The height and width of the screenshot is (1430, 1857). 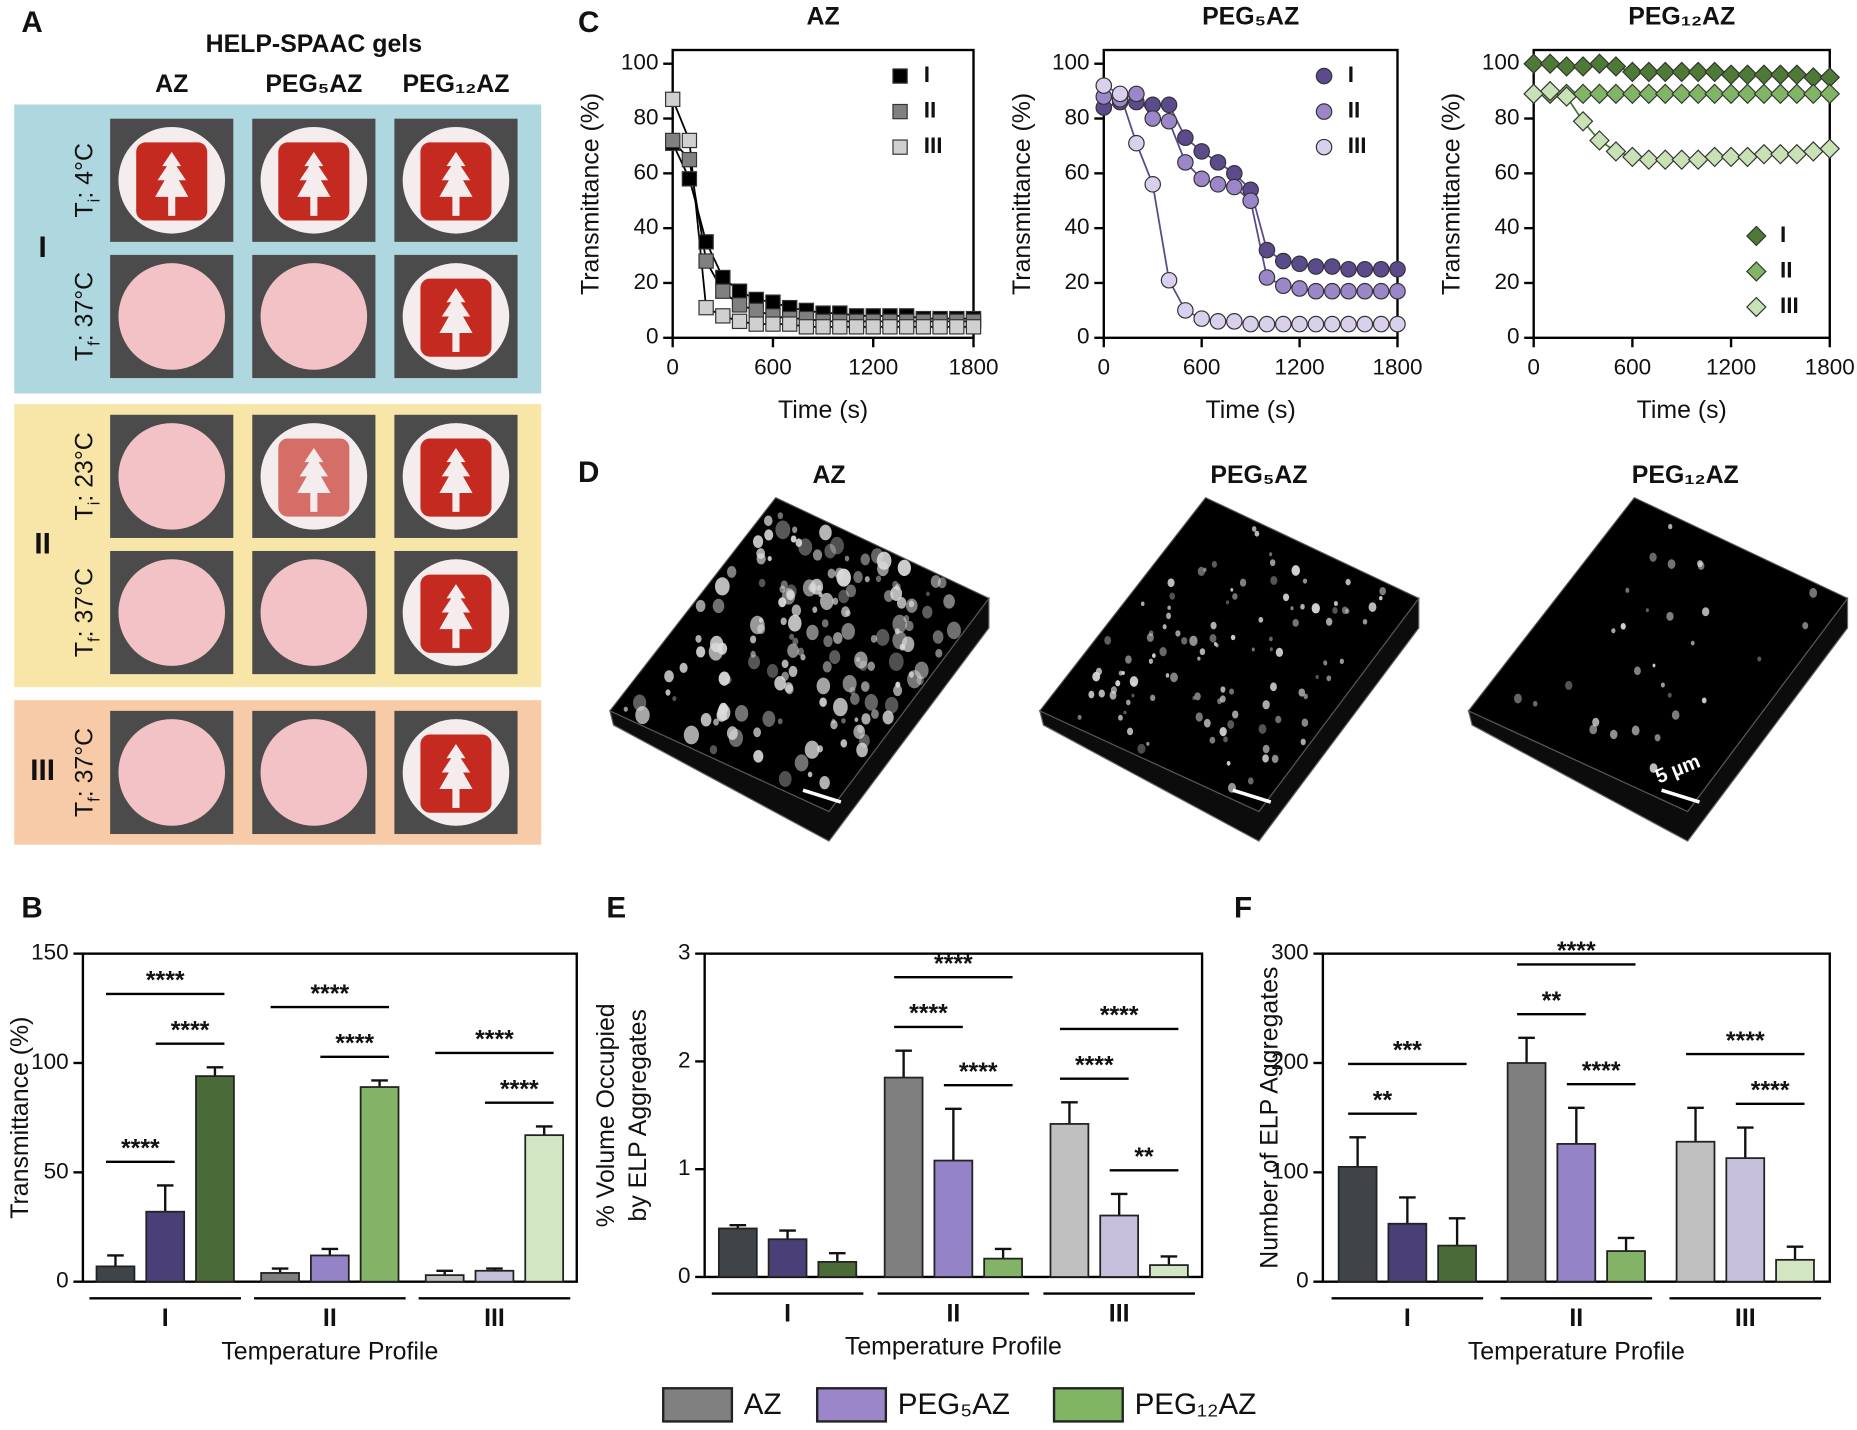 I want to click on legend-label: III, so click(x=1357, y=145).